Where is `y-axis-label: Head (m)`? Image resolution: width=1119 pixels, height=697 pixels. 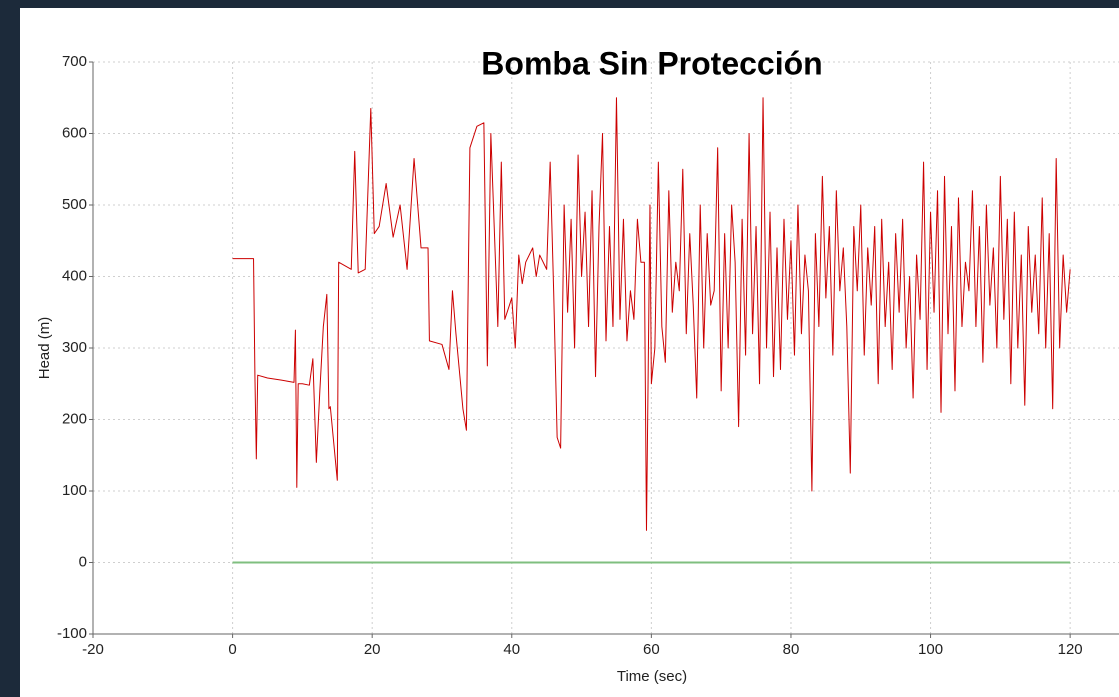
y-axis-label: Head (m) is located at coordinates (44, 348).